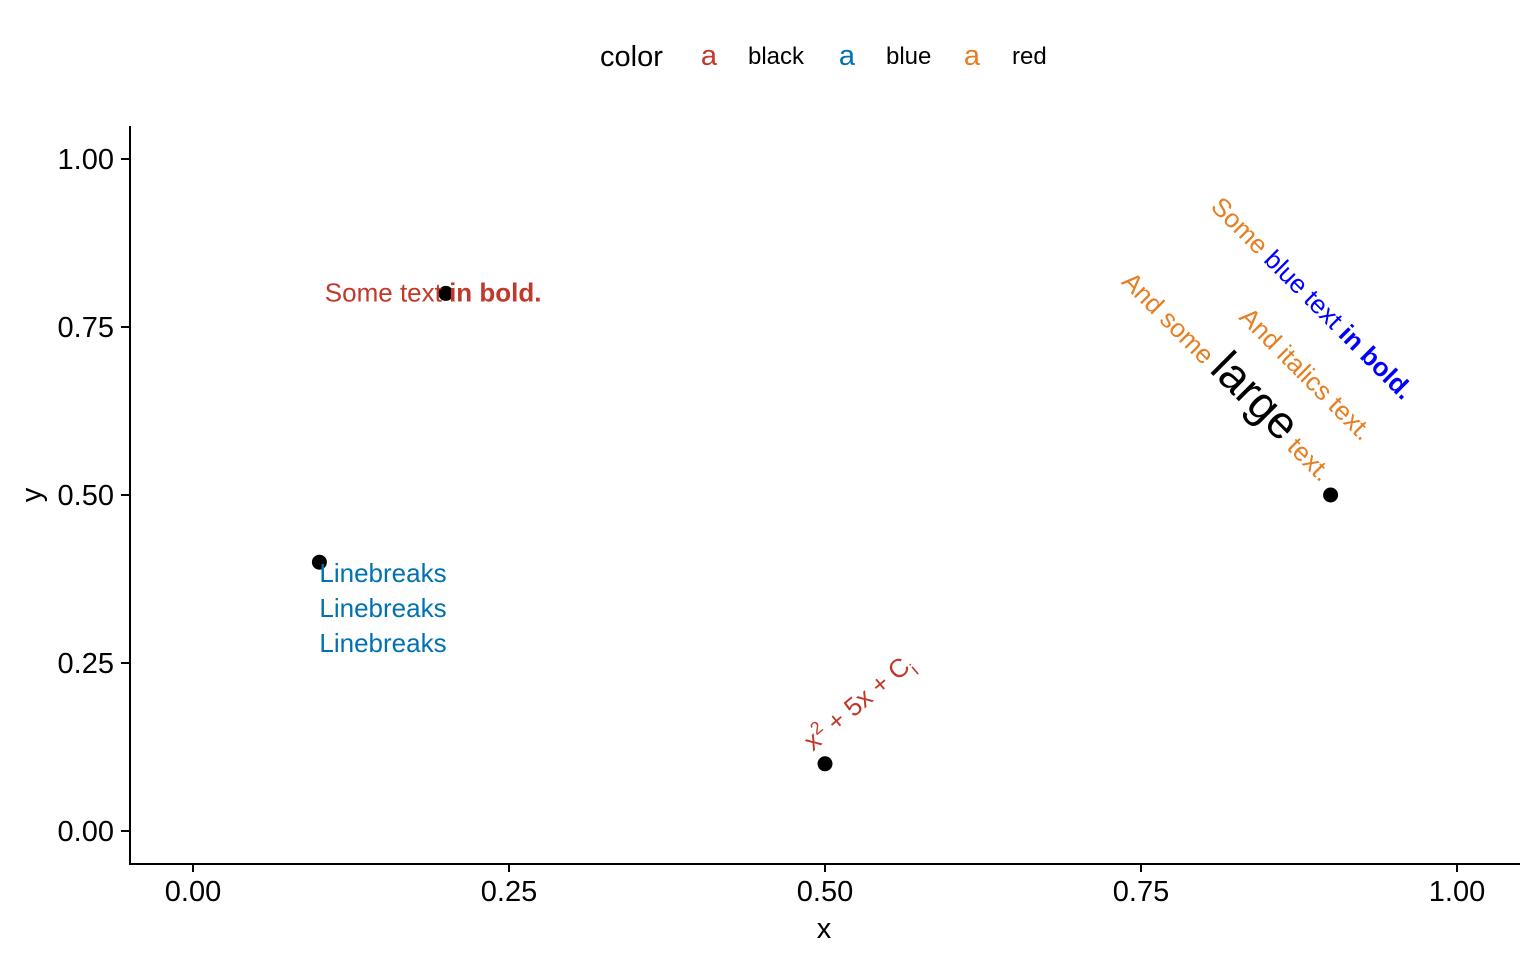  I want to click on annotation-bold: Some text in bold., so click(433, 292).